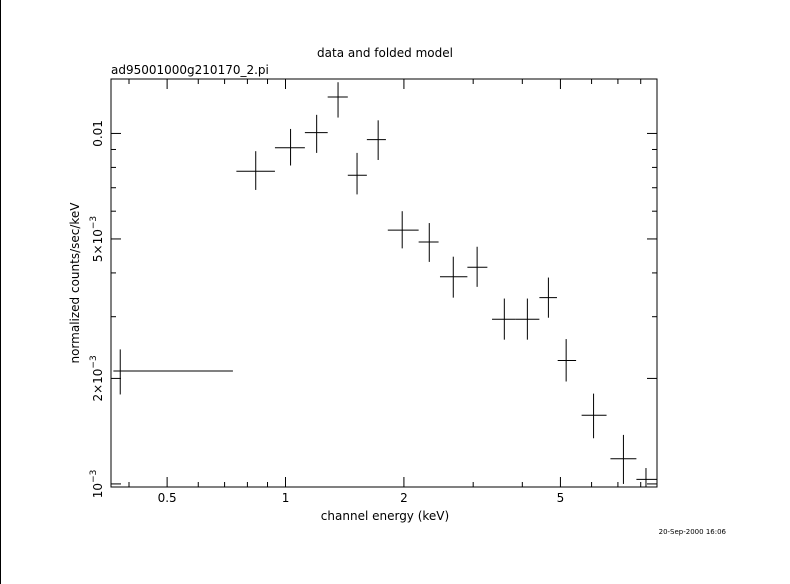  What do you see at coordinates (561, 498) in the screenshot?
I see `x-tick-label: 5` at bounding box center [561, 498].